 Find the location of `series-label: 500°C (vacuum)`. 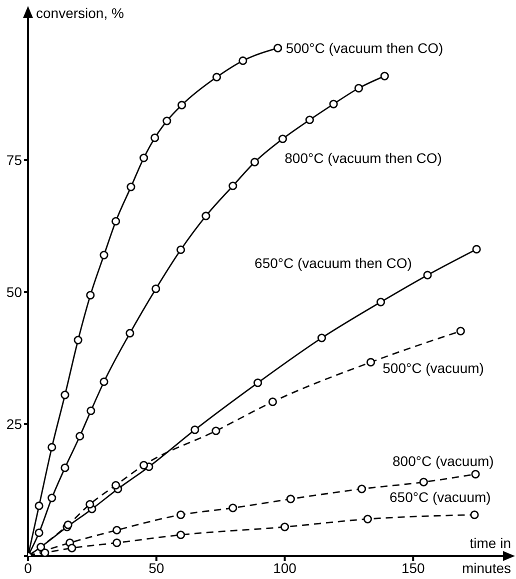

series-label: 500°C (vacuum) is located at coordinates (433, 368).